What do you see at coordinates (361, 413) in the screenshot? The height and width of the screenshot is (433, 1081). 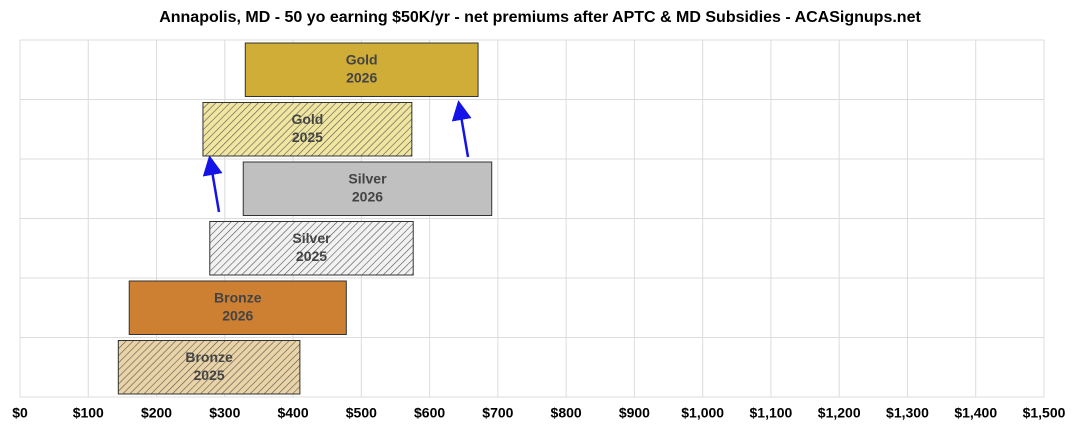 I see `x-tick-label: $500` at bounding box center [361, 413].